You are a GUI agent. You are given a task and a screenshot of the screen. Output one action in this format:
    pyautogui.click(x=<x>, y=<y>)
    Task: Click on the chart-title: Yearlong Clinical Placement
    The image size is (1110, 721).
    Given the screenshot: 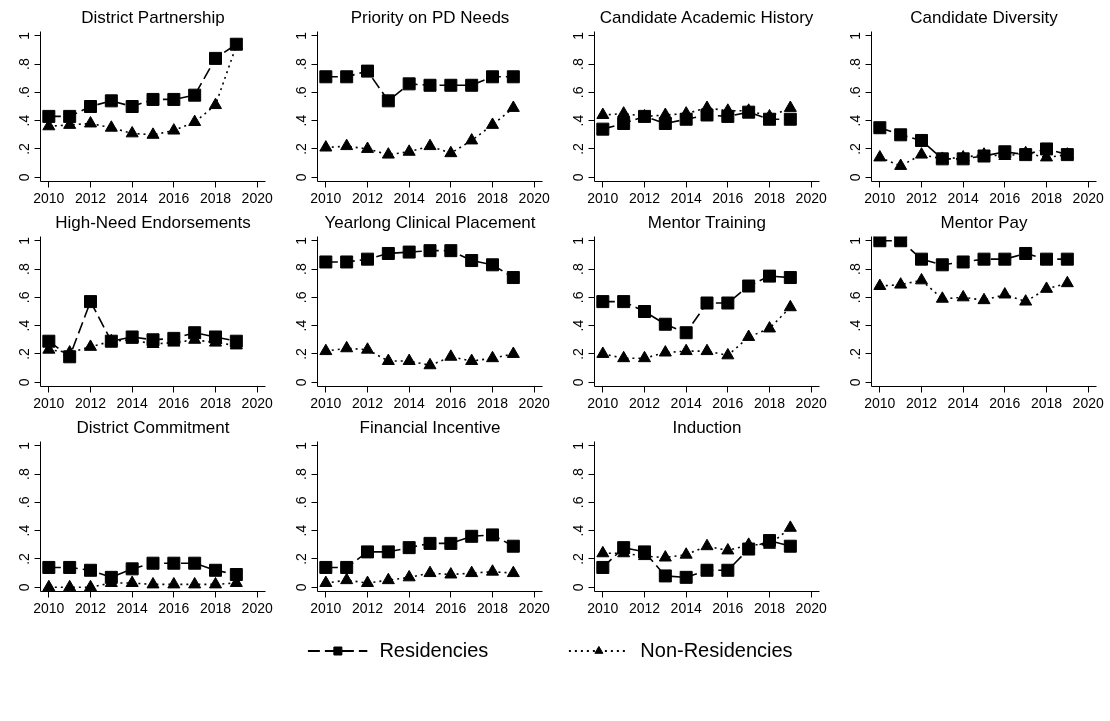 What is the action you would take?
    pyautogui.click(x=430, y=222)
    